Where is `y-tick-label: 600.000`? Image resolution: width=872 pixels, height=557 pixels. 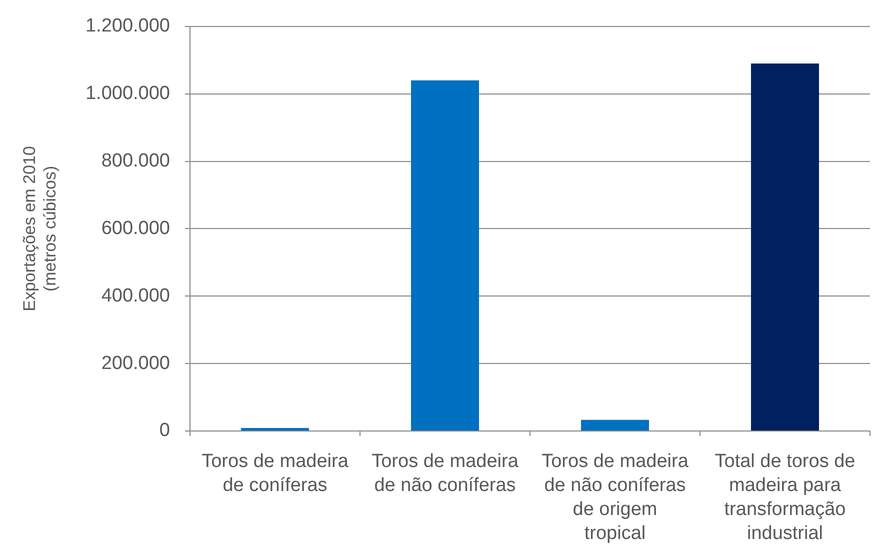 y-tick-label: 600.000 is located at coordinates (135, 228).